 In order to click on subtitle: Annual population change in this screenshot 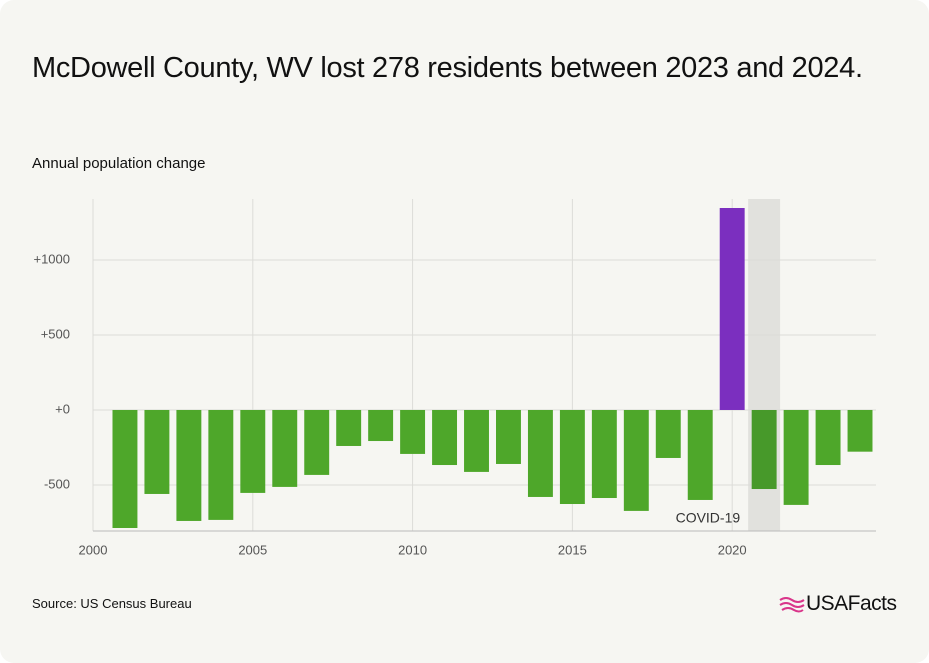, I will do `click(119, 163)`.